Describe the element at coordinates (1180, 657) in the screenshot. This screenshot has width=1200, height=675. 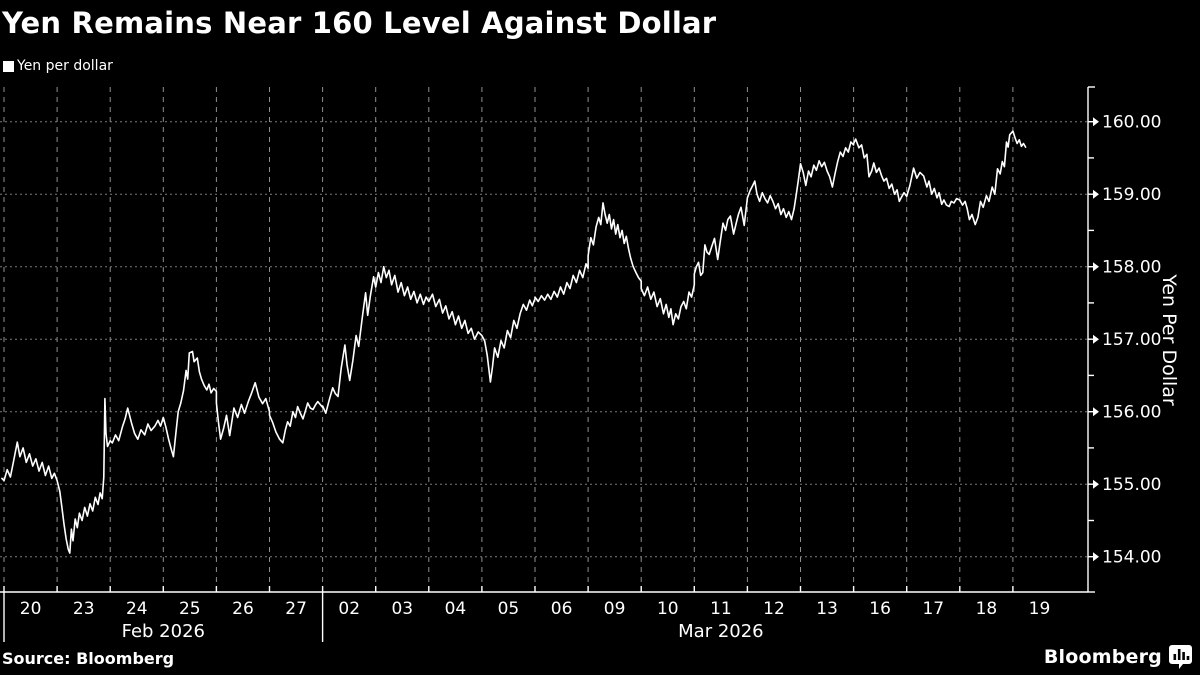
I see `bar-chart-bubble-icon` at that location.